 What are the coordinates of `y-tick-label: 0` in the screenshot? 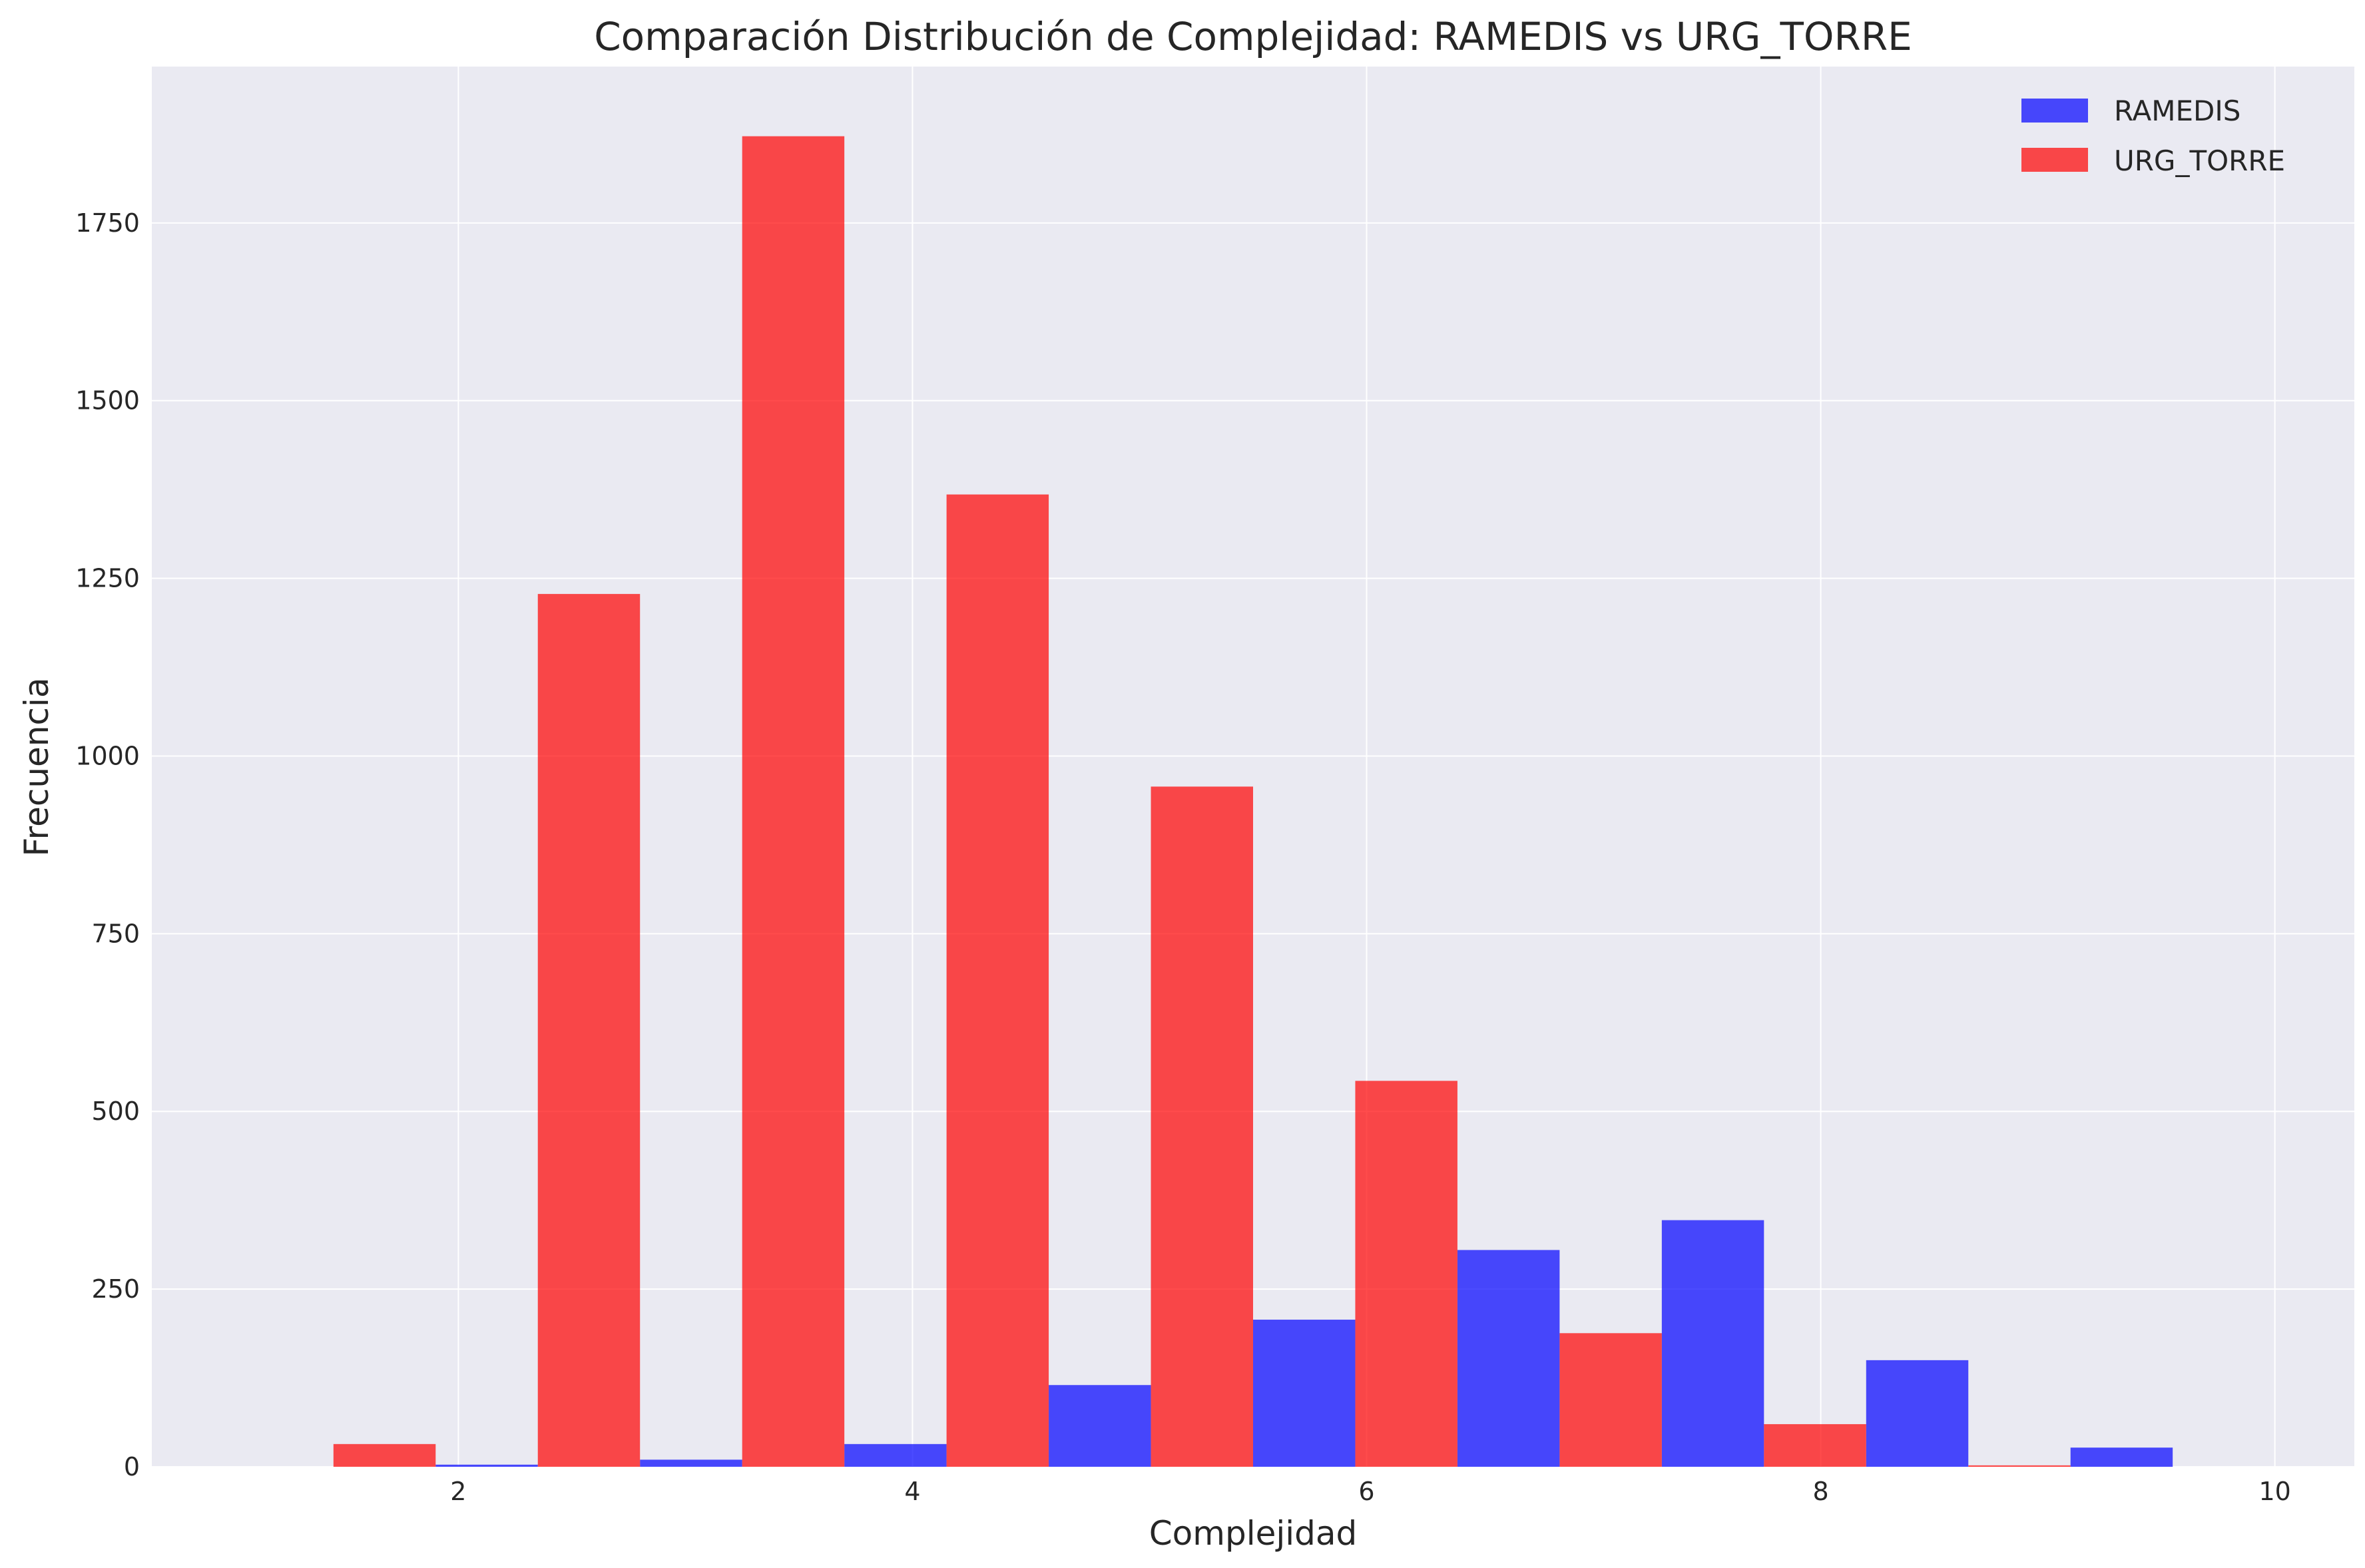 It's located at (132, 1466).